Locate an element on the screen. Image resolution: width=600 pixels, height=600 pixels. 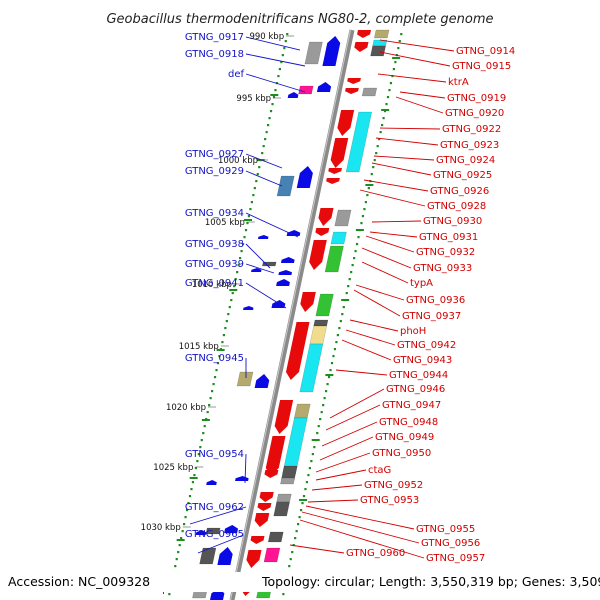
left-gene-label: GTNG_0941 is located at coordinates (214, 283).